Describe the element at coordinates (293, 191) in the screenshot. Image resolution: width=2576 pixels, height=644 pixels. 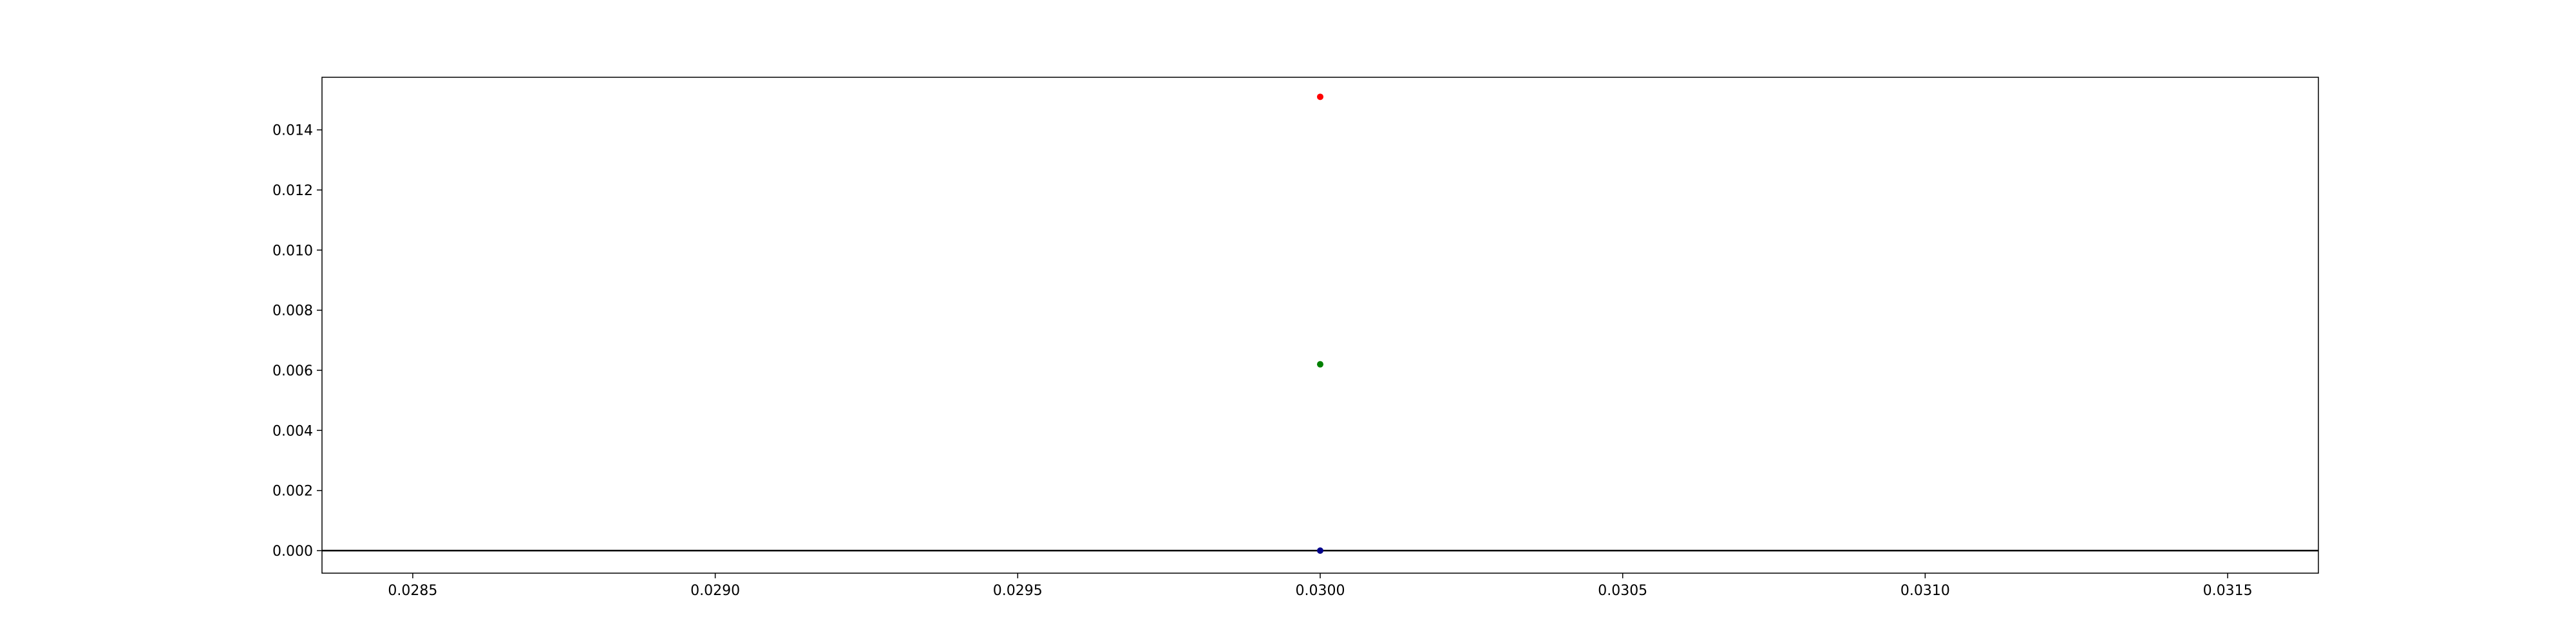
I see `y-tick-label: 0.012` at that location.